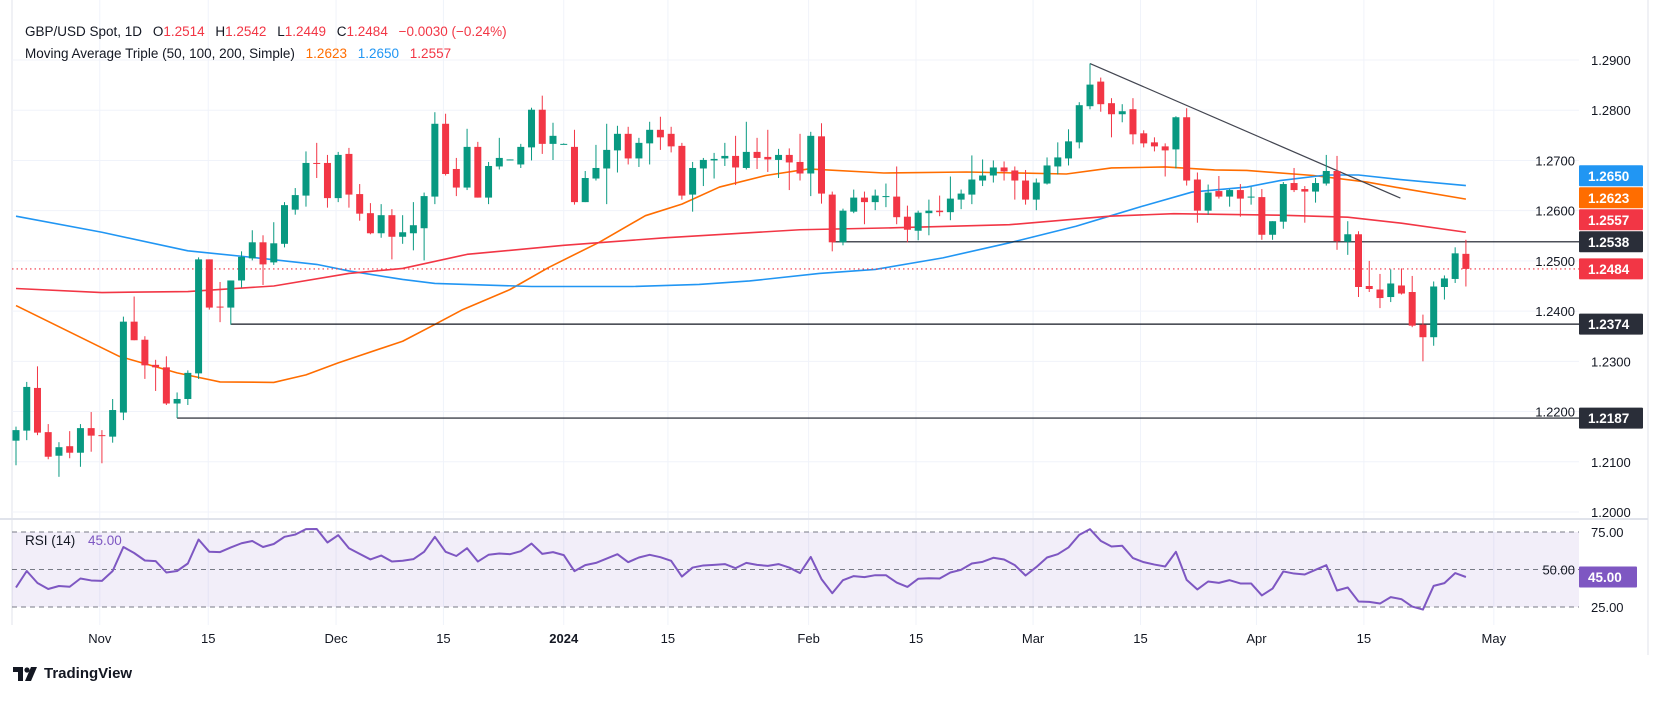 The width and height of the screenshot is (1662, 703). Describe the element at coordinates (84, 31) in the screenshot. I see `symbol-title: GBP/USD Spot, 1D` at that location.